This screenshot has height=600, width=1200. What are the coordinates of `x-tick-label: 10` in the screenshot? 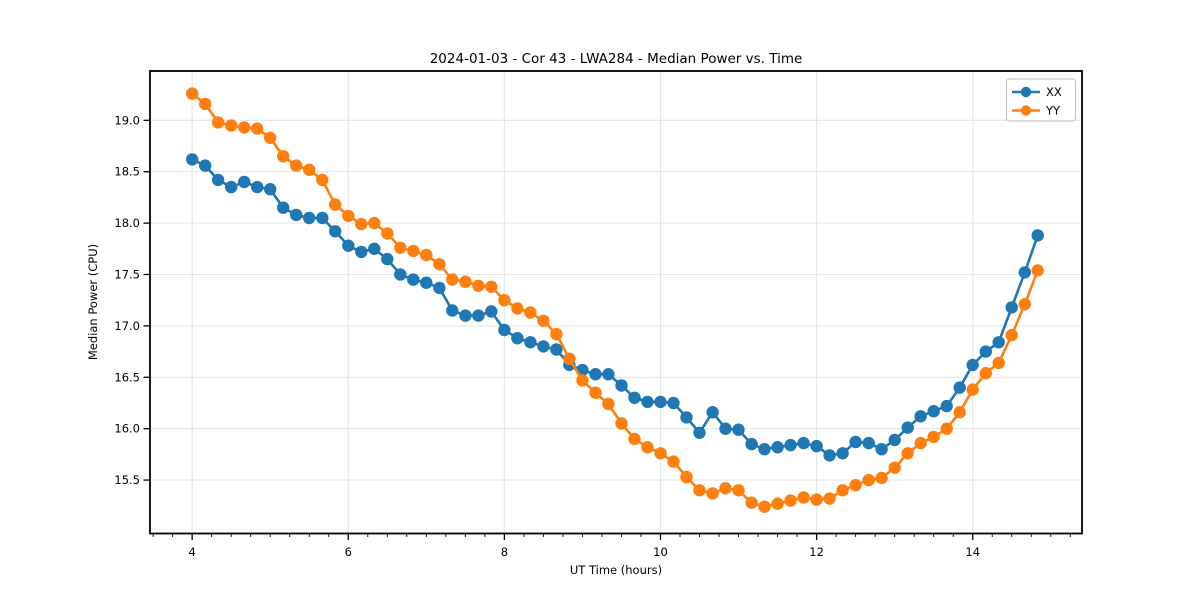 It's located at (660, 552).